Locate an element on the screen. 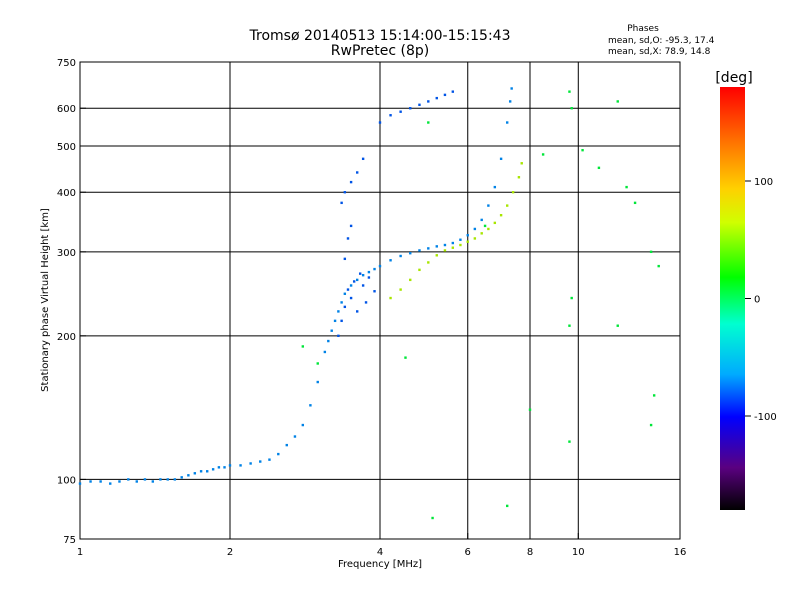  x-tick-label: 4 is located at coordinates (380, 552).